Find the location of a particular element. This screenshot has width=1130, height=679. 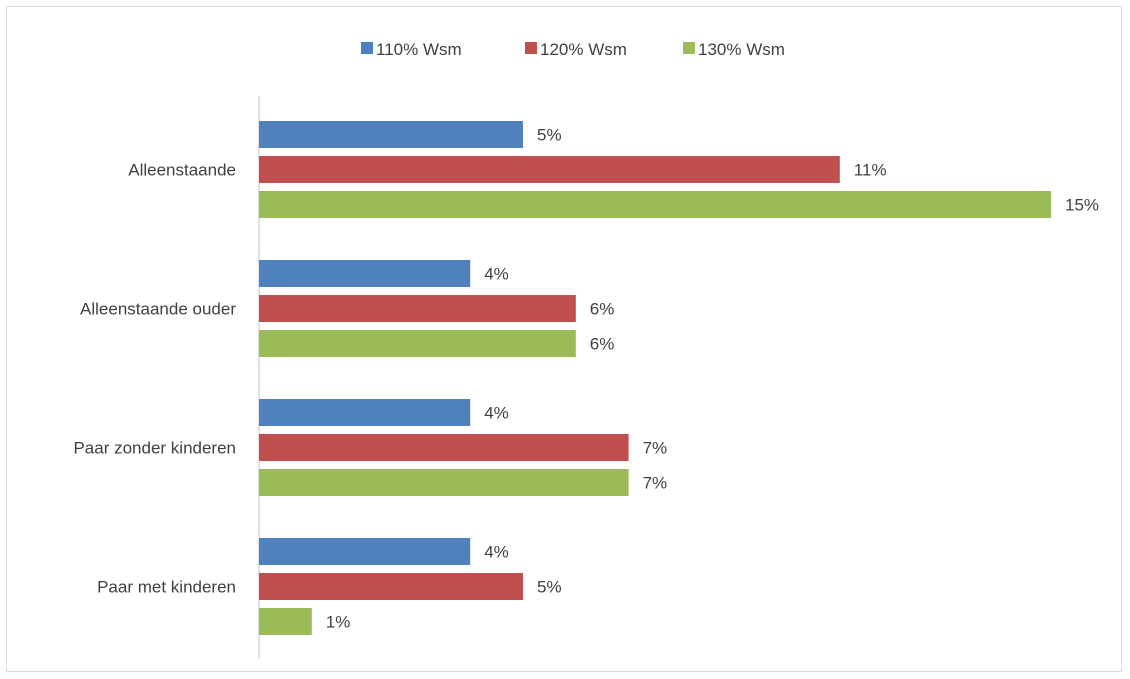

bar-alleenstaande-ouder-110-wsm is located at coordinates (365, 273).